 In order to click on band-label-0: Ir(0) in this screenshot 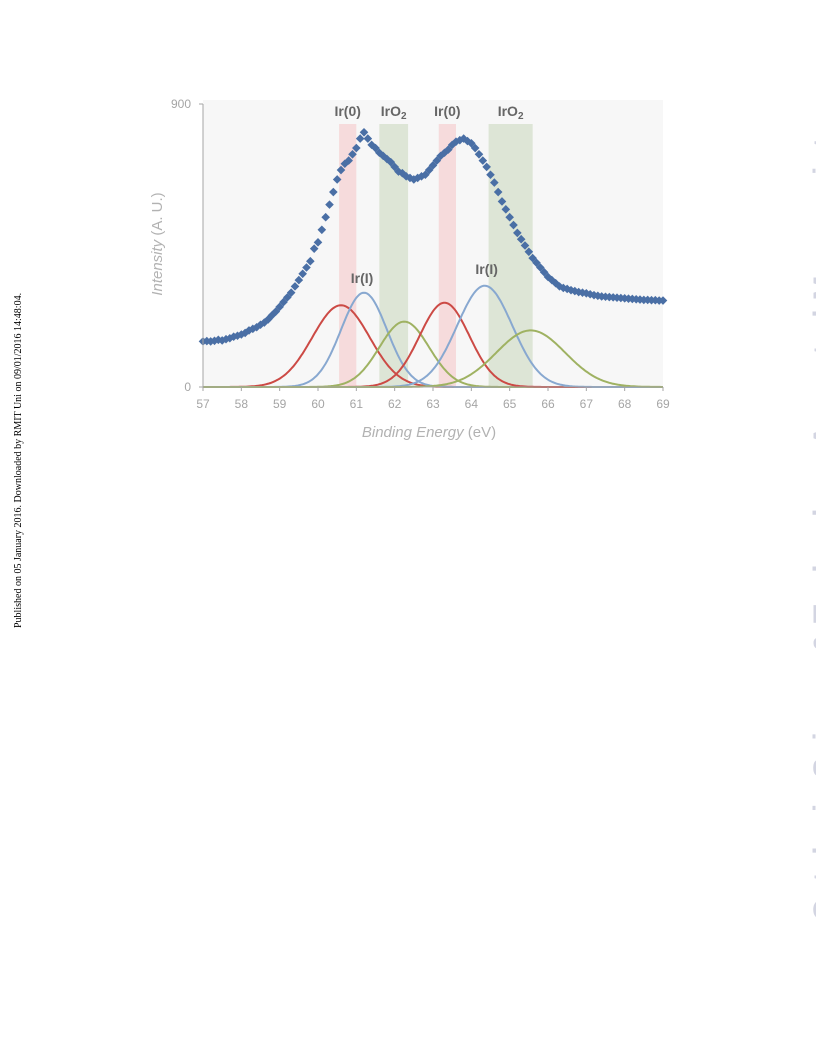, I will do `click(347, 111)`.